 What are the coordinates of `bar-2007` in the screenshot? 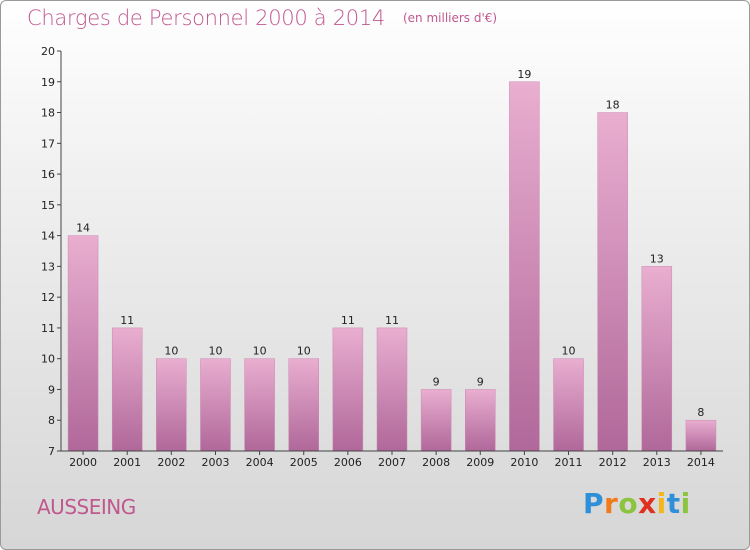 It's located at (392, 389).